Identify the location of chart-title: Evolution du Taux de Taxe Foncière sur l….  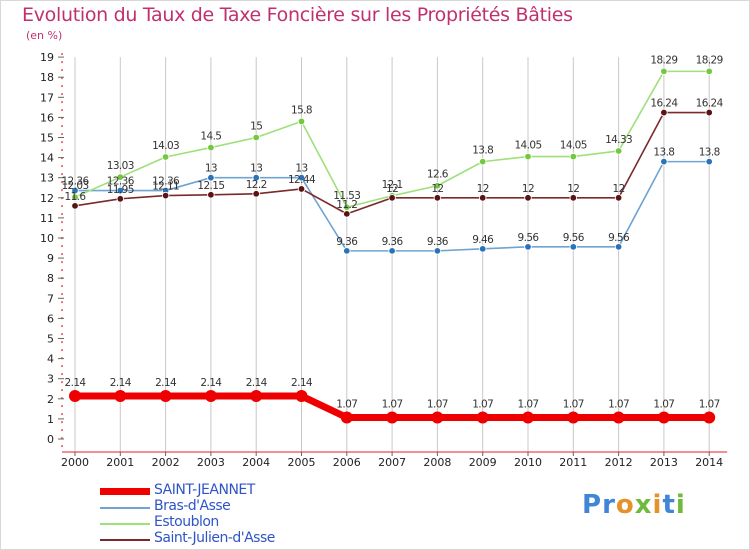
(297, 15).